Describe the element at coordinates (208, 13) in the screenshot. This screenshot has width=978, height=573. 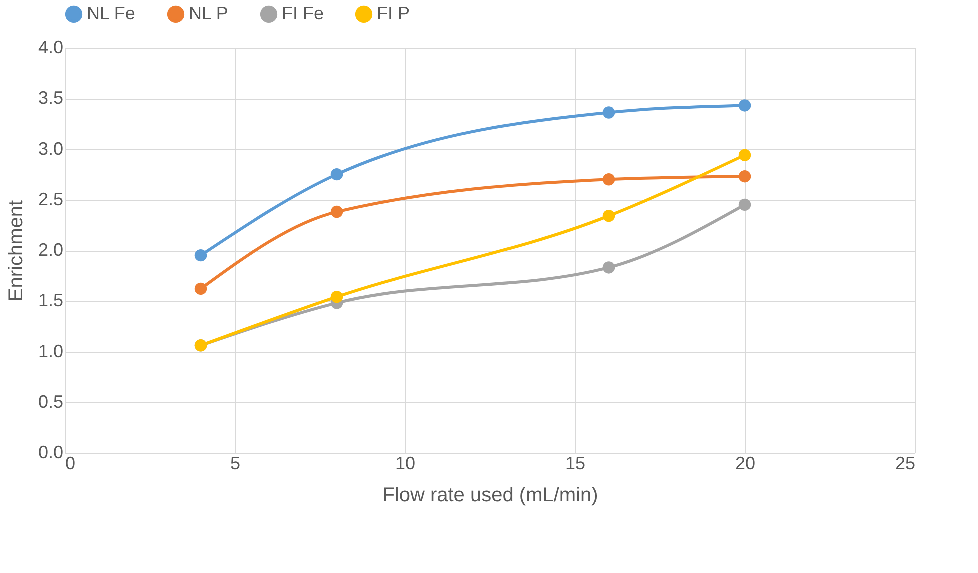
I see `legend-label: NL P` at that location.